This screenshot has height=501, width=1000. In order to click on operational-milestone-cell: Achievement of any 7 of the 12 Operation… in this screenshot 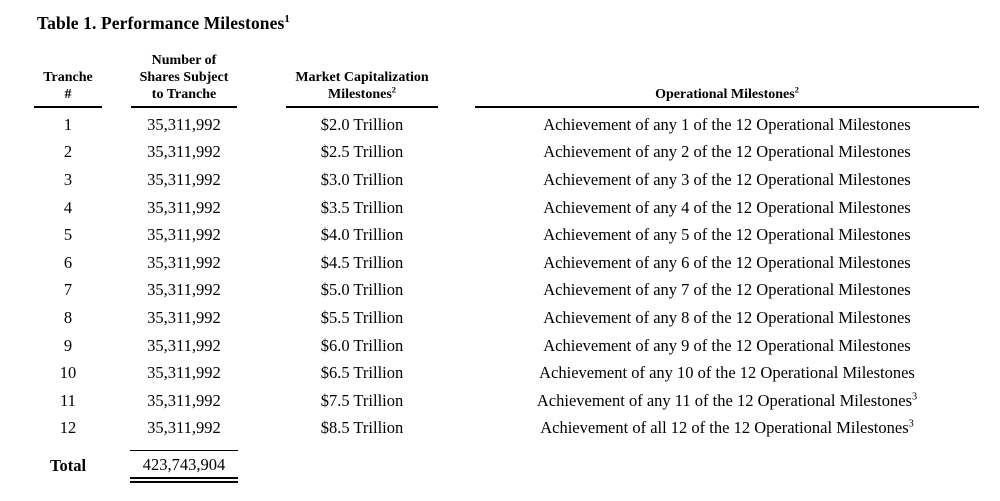, I will do `click(727, 291)`.